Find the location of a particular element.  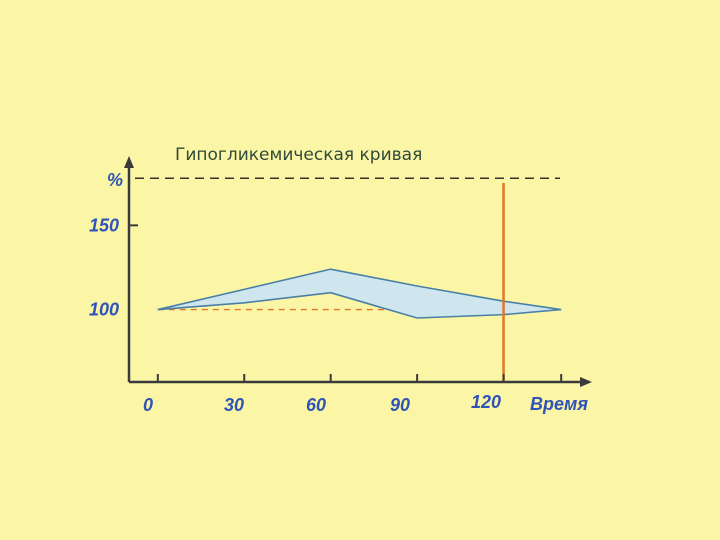

y-tick-label: 150 is located at coordinates (104, 225).